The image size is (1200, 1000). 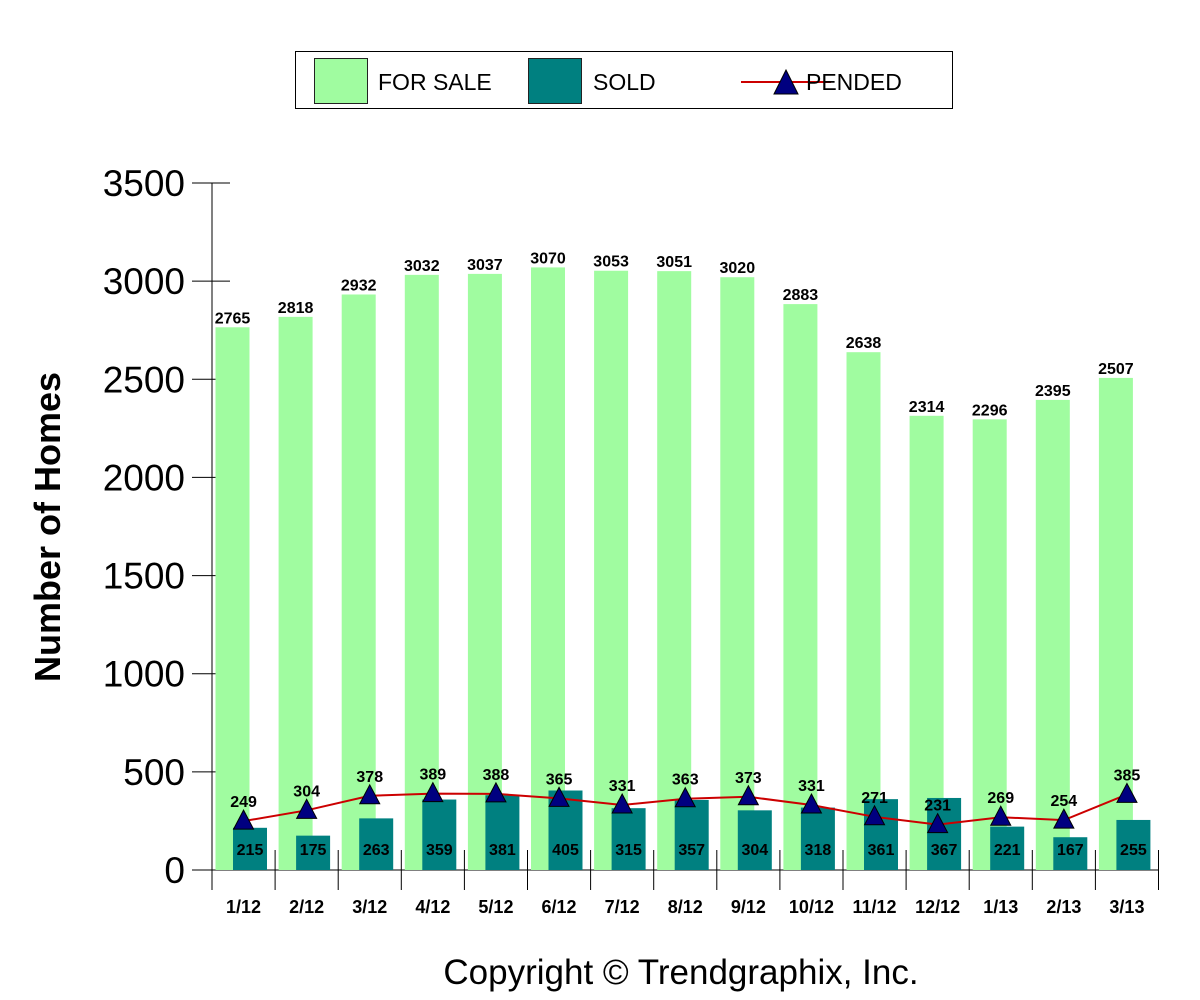 What do you see at coordinates (485, 265) in the screenshot?
I see `data-label-for-sale: 3037` at bounding box center [485, 265].